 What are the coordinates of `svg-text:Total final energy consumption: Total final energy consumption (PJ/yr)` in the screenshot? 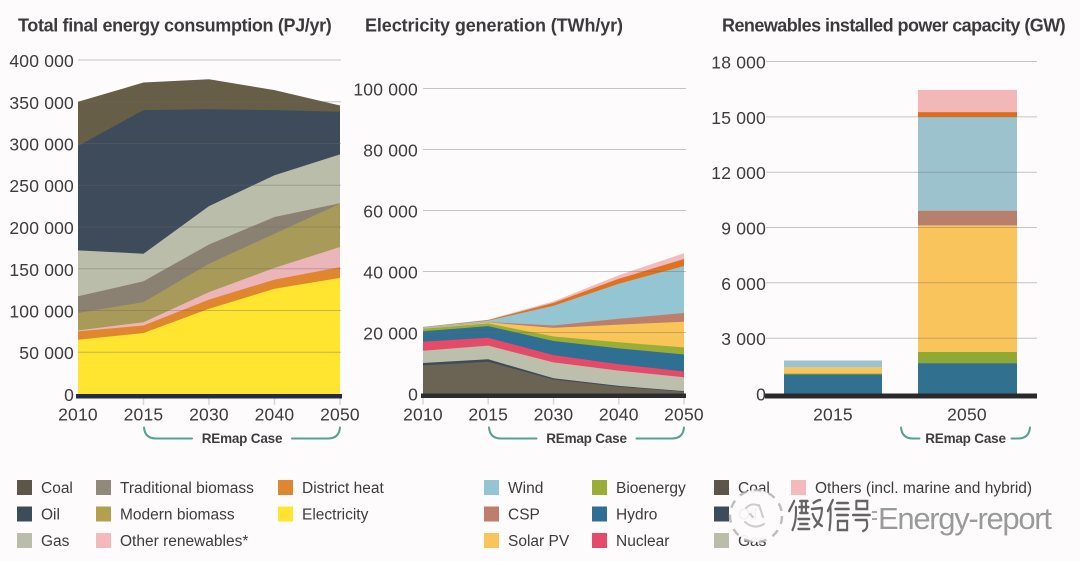 It's located at (175, 26).